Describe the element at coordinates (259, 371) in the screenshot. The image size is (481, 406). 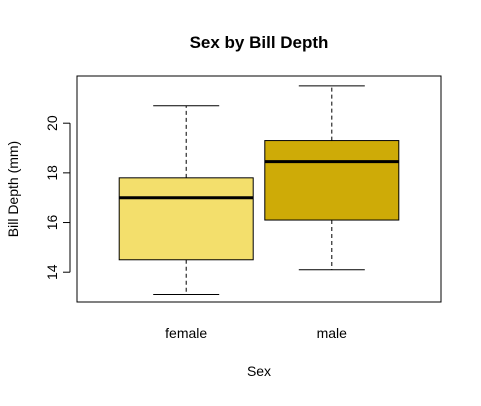
I see `x-axis-label: Sex` at that location.